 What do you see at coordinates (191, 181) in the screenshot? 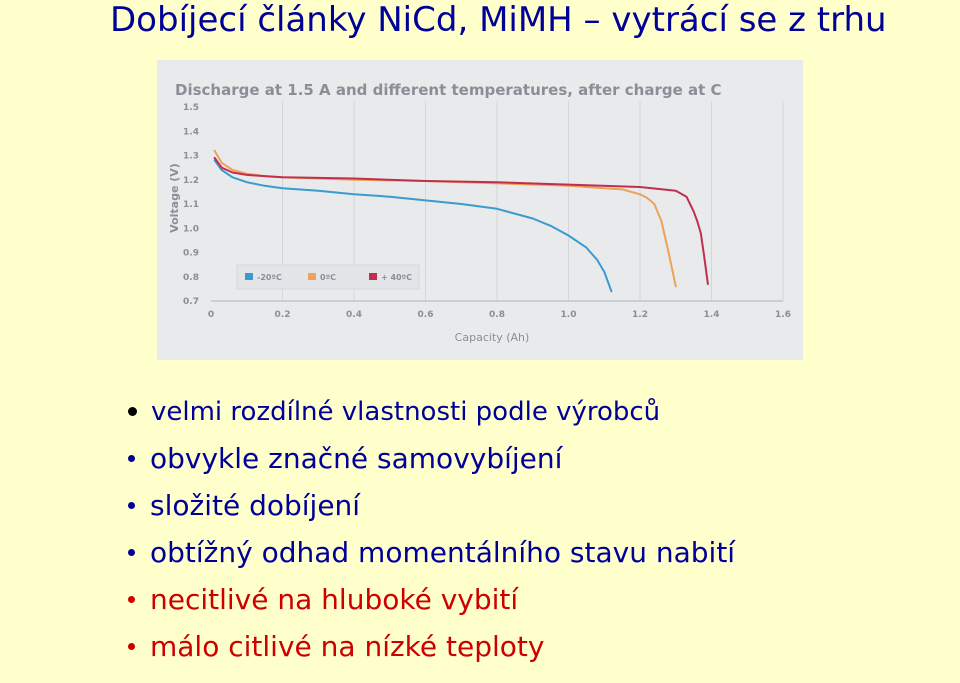
I see `y-tick-label: 1.2` at bounding box center [191, 181].